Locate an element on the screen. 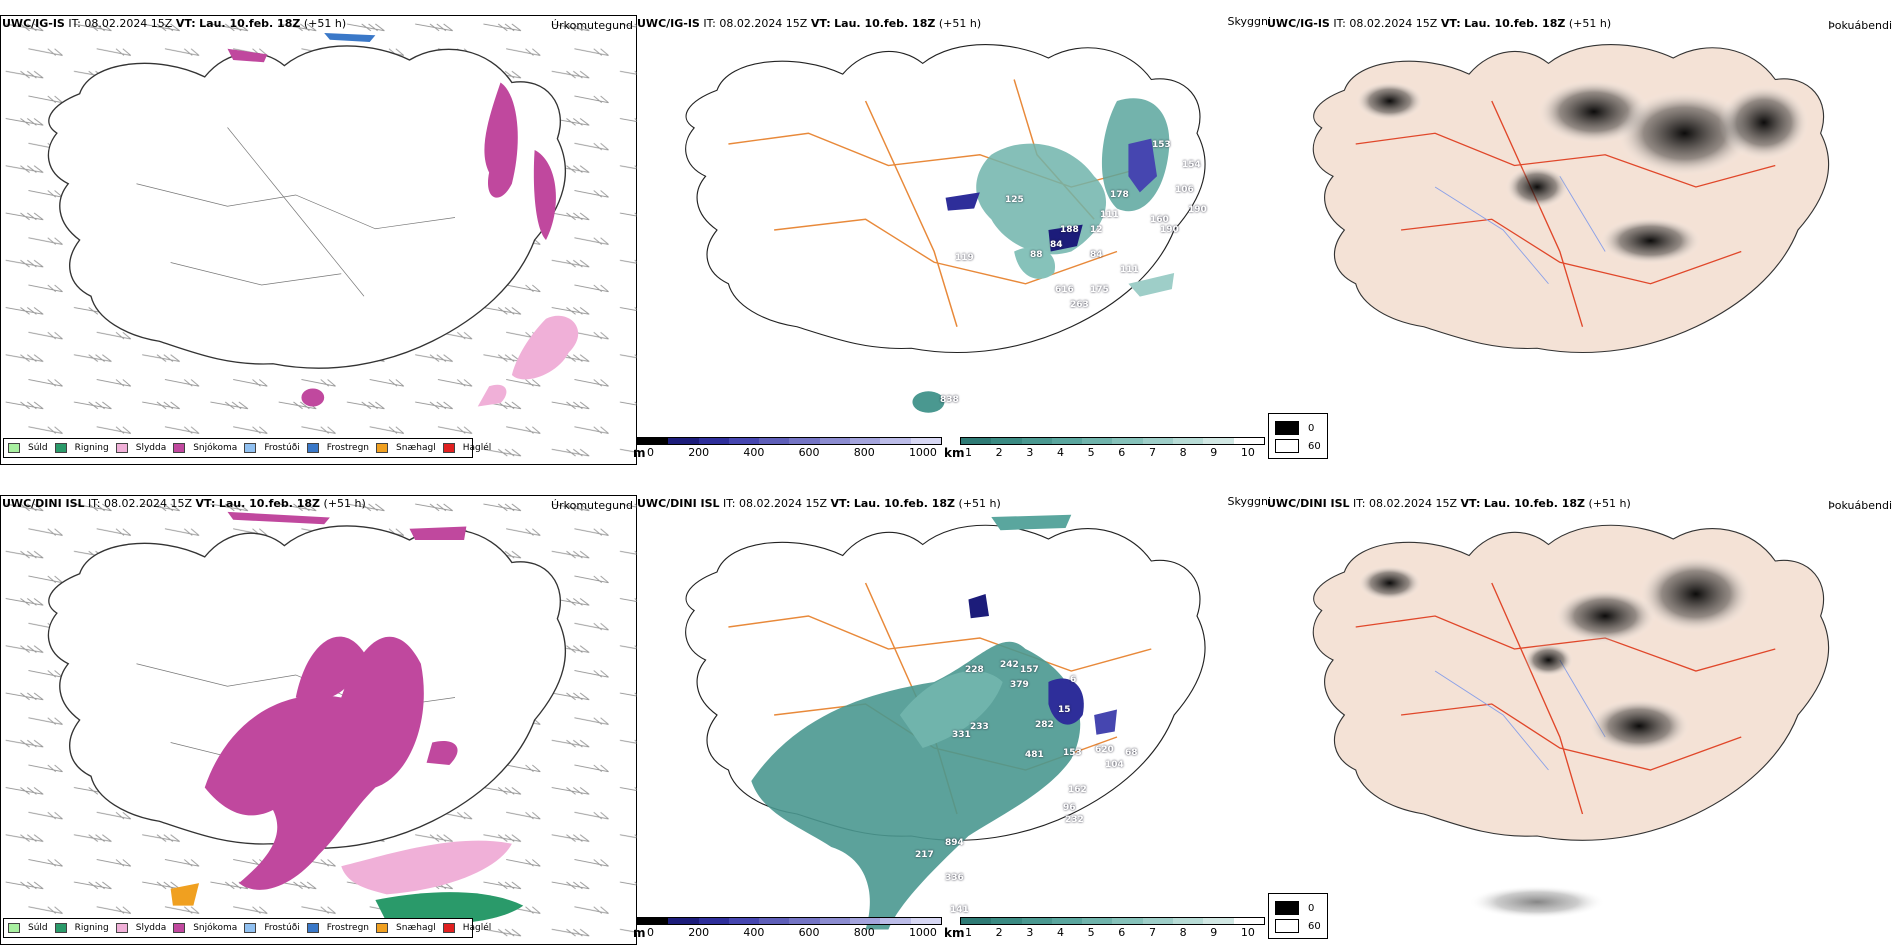 This screenshot has width=1900, height=950. cloud-base-label: 481 is located at coordinates (1034, 755).